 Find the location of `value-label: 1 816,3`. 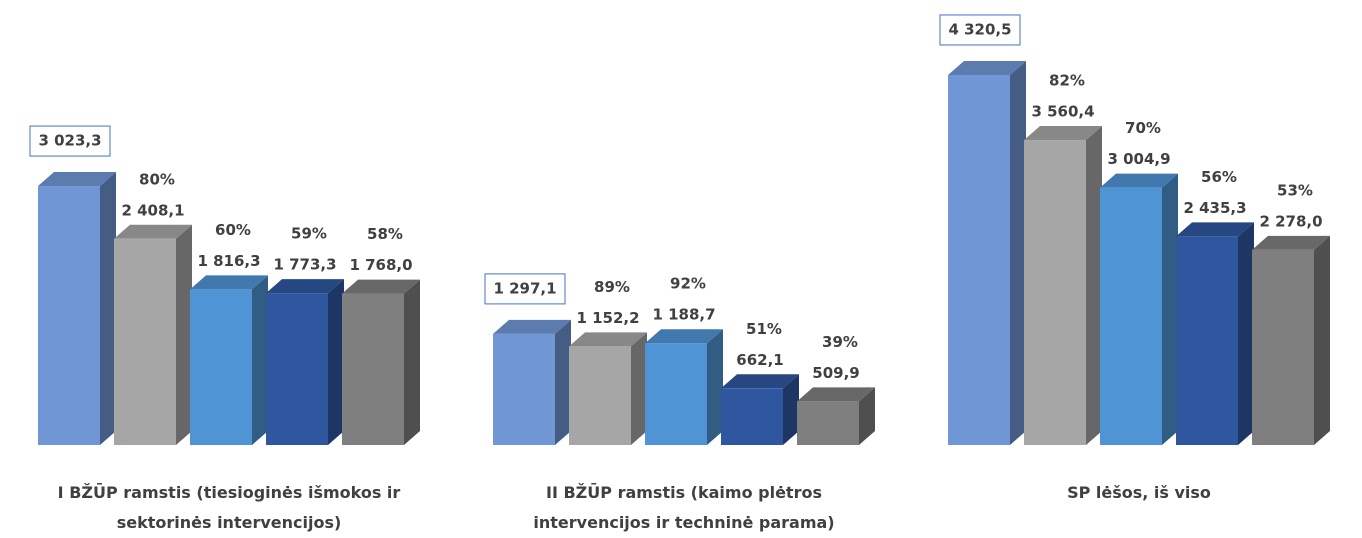

value-label: 1 816,3 is located at coordinates (228, 261).